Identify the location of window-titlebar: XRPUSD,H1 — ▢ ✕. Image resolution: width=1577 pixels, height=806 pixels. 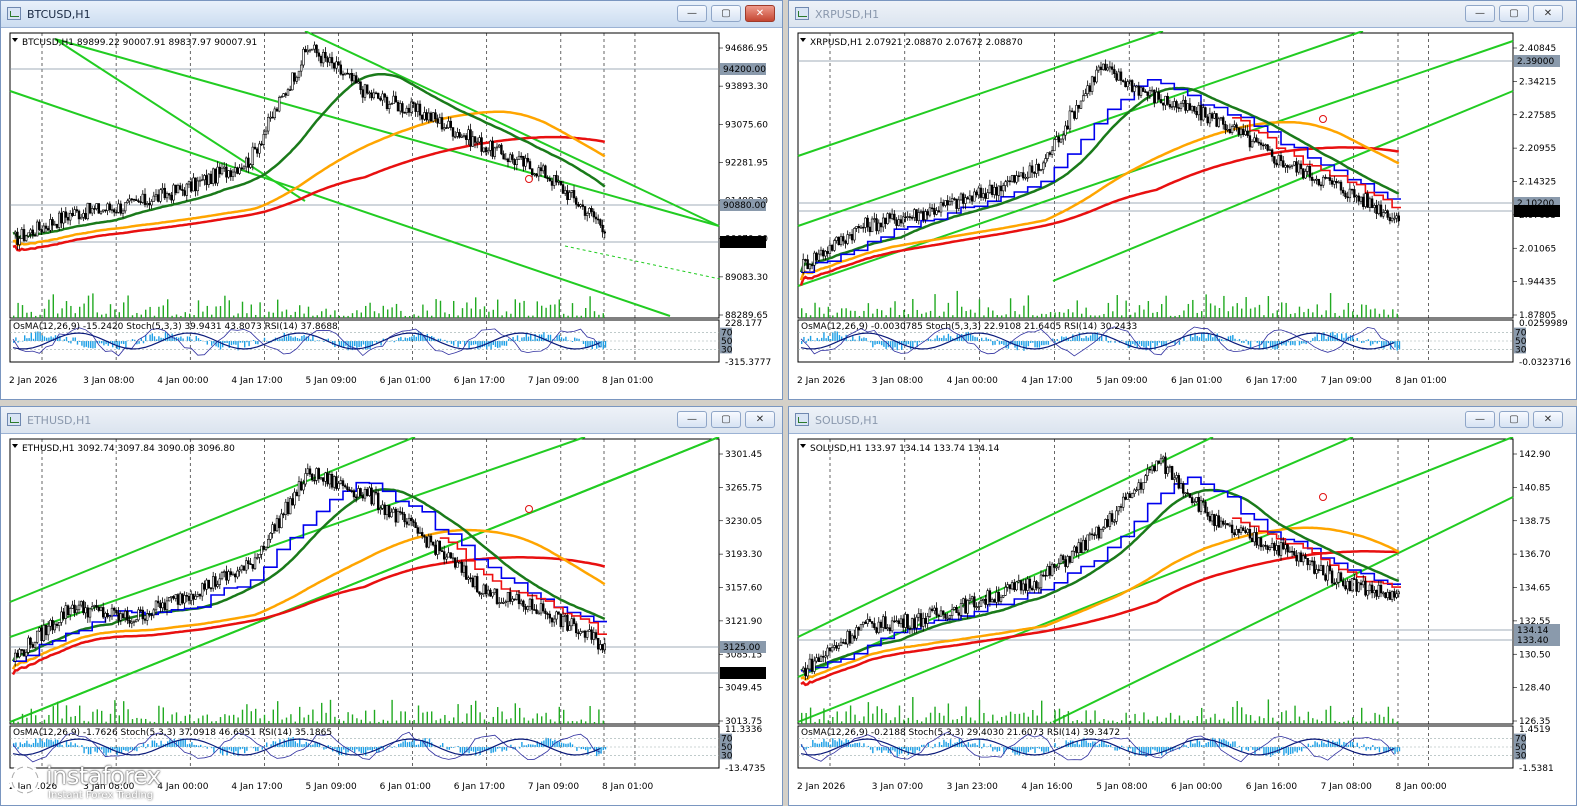
(1182, 14).